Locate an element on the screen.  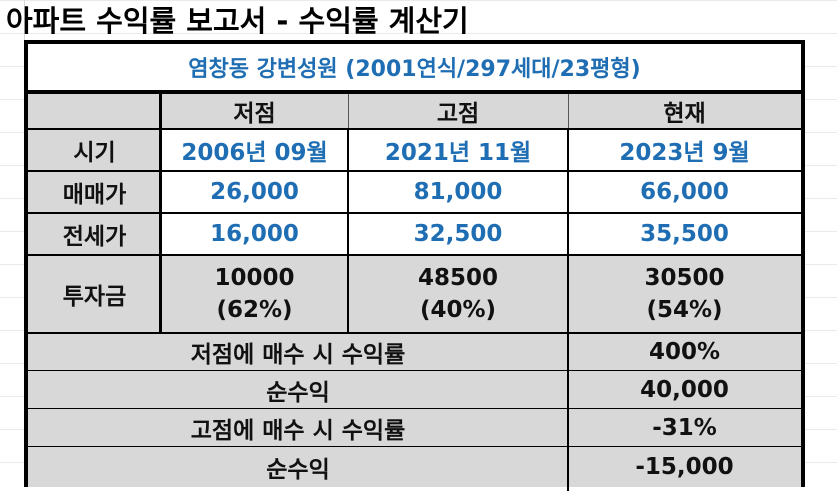
table-row: 전세가 16,000 32,500 35,500 is located at coordinates (414, 234).